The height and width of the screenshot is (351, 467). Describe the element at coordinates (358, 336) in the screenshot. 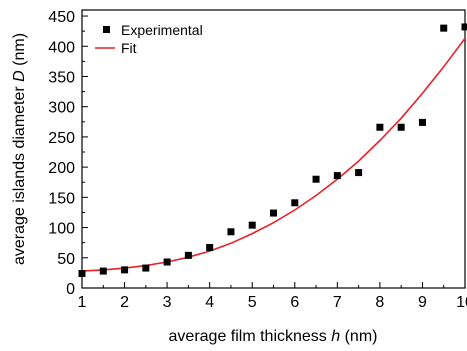

I see `x-axis-title-unit: (nm)` at that location.